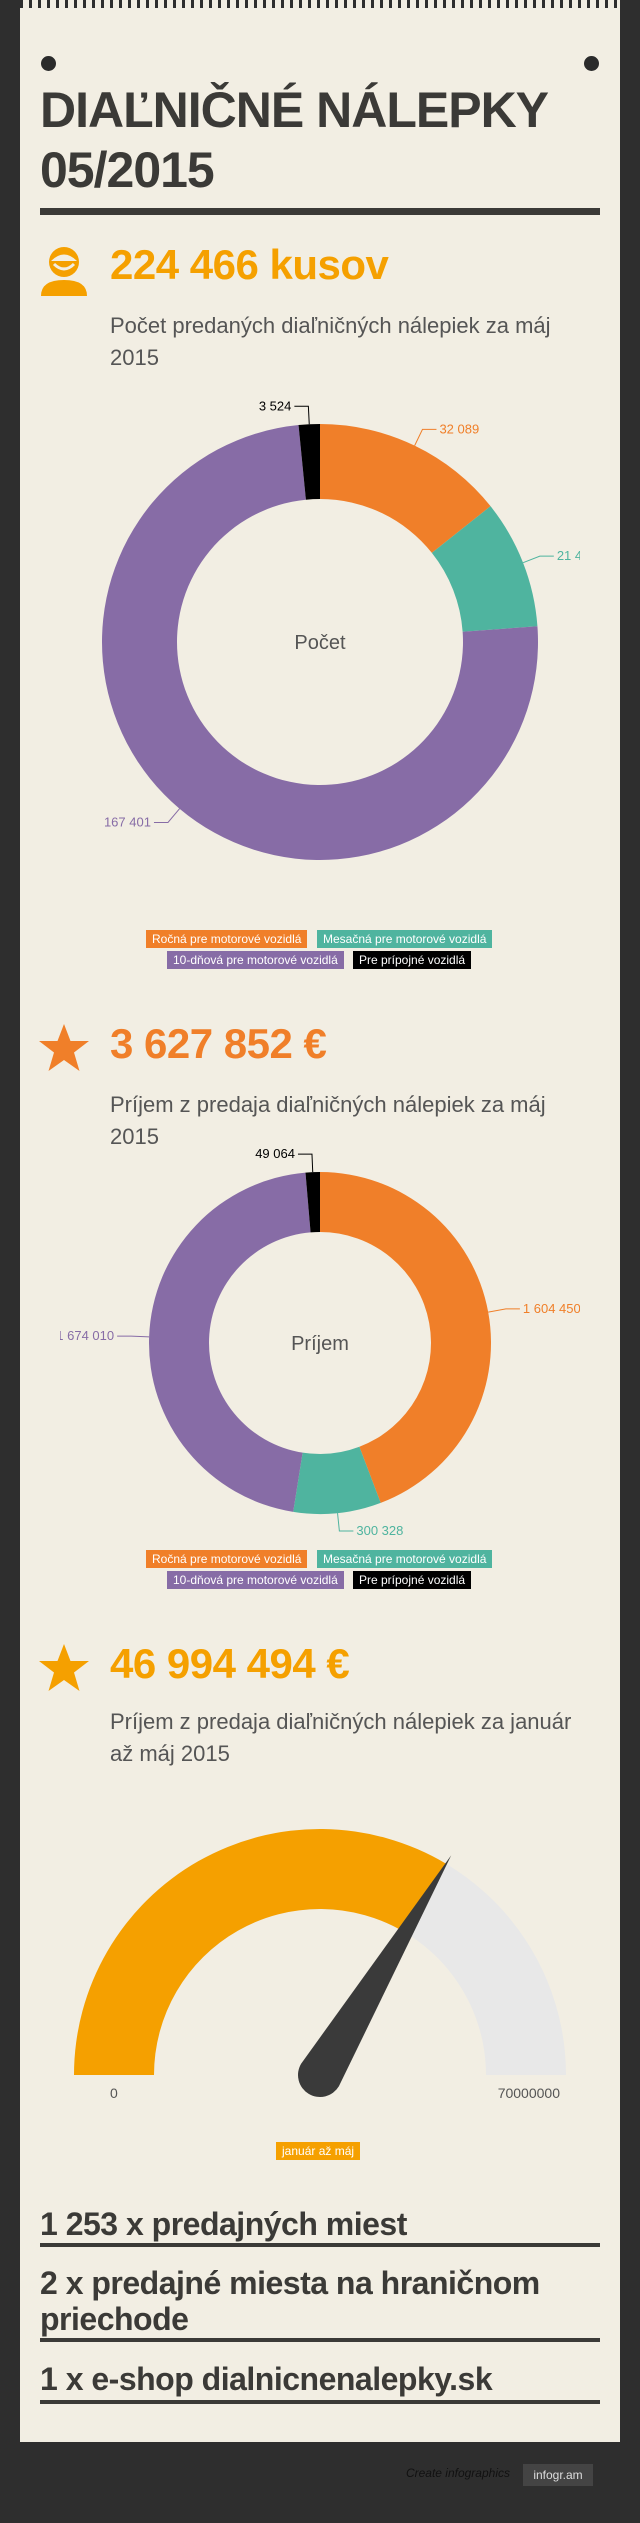 The width and height of the screenshot is (640, 2523). I want to click on donut-center-label: Príjem, so click(320, 1344).